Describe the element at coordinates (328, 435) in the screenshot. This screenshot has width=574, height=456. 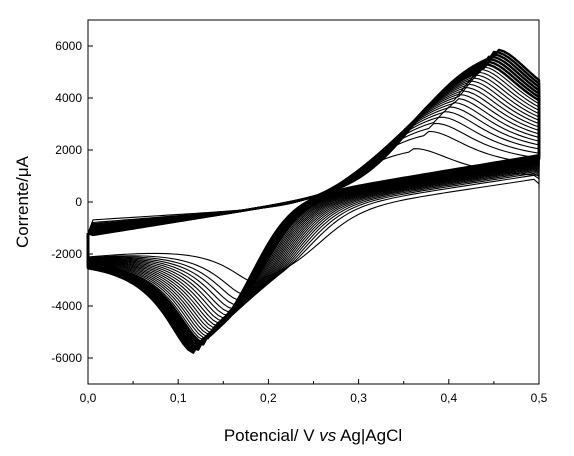
I see `x-axis-label-part-2: vs` at that location.